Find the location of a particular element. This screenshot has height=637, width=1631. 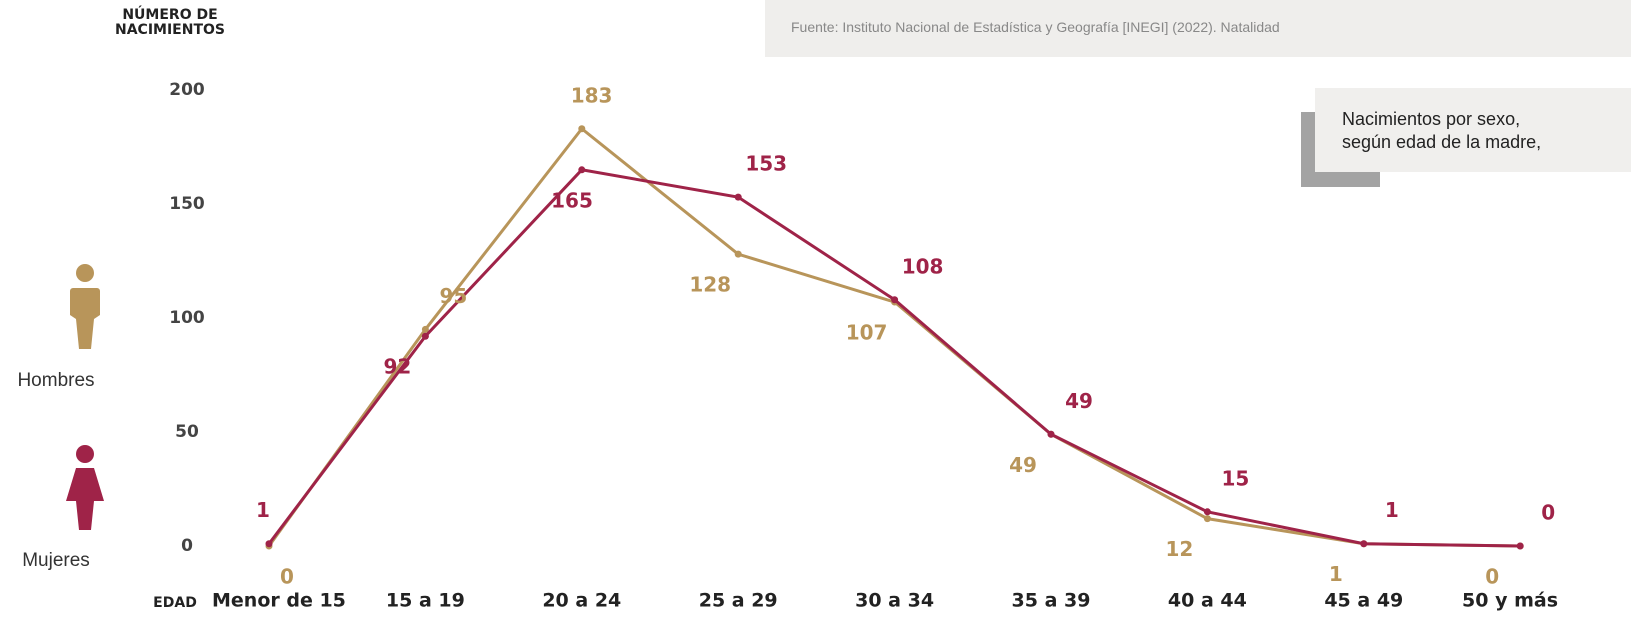

legend-icon-hombres is located at coordinates (85, 306).